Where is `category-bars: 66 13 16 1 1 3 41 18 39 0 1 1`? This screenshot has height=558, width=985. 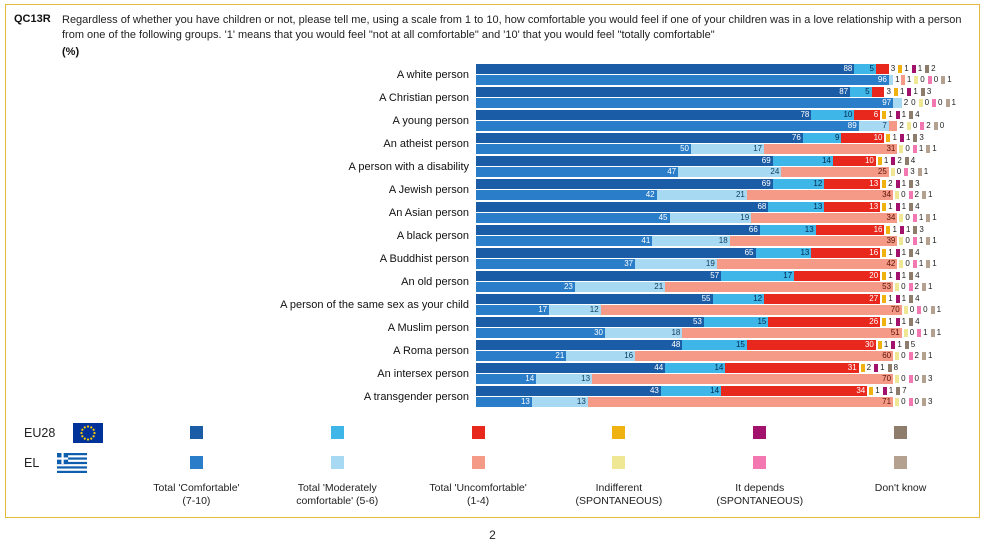
category-bars: 66 13 16 1 1 3 41 18 39 0 1 1 is located at coordinates (723, 235).